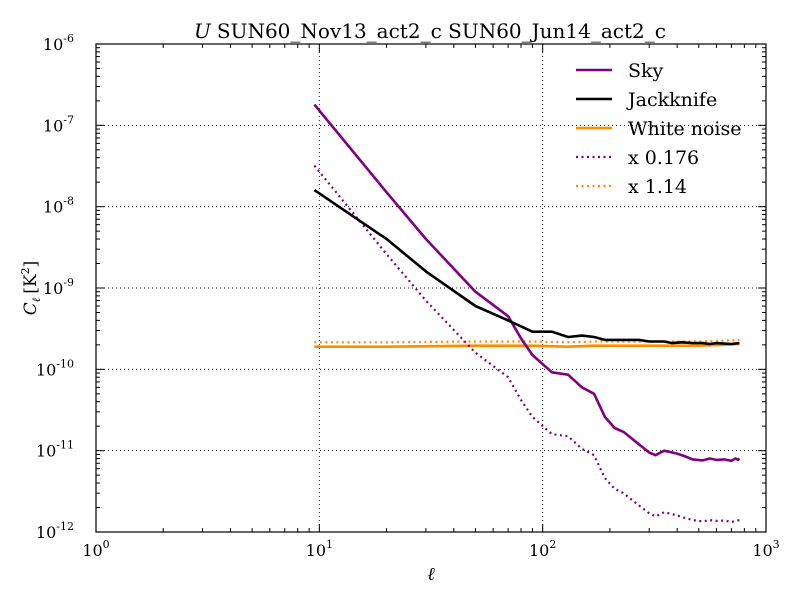 The height and width of the screenshot is (600, 800). I want to click on legend-label: Sky, so click(646, 71).